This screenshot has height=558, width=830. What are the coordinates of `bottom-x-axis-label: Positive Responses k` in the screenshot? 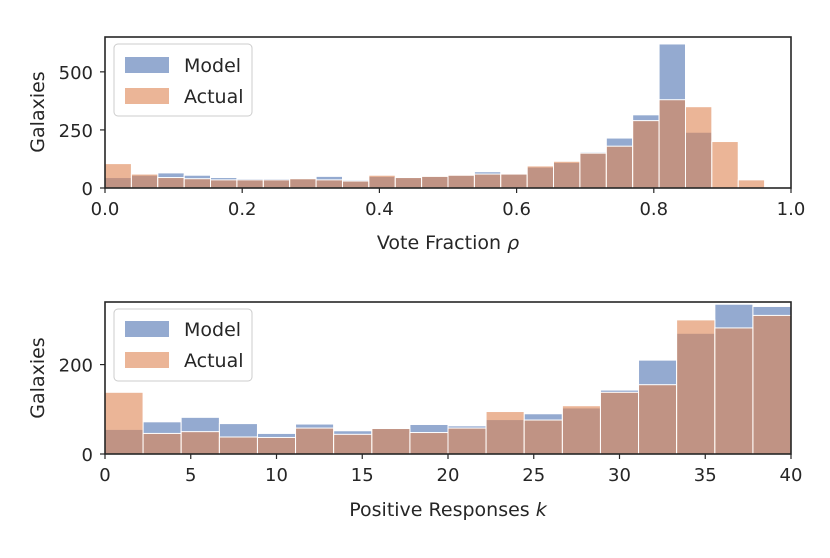 It's located at (448, 510).